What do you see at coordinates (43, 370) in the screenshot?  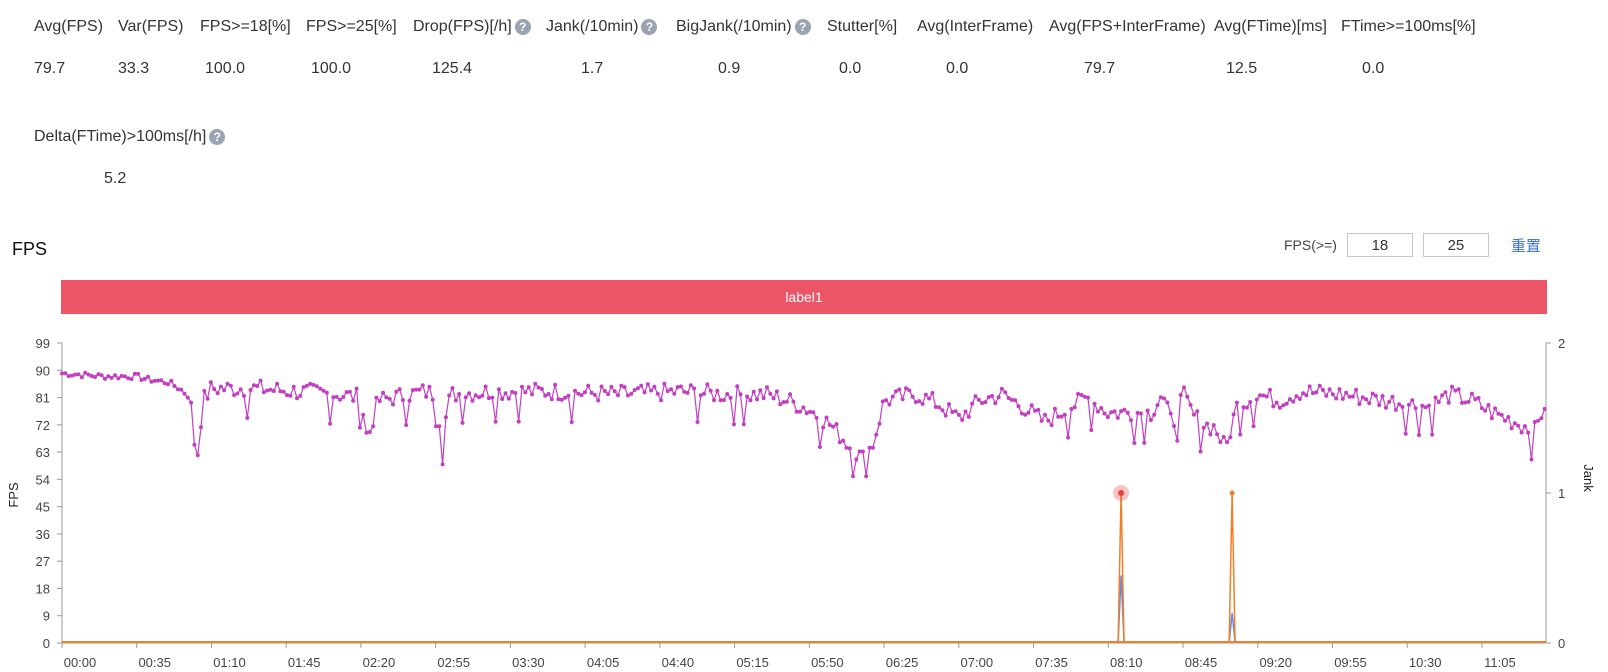 I see `y-tick-label-left: 90` at bounding box center [43, 370].